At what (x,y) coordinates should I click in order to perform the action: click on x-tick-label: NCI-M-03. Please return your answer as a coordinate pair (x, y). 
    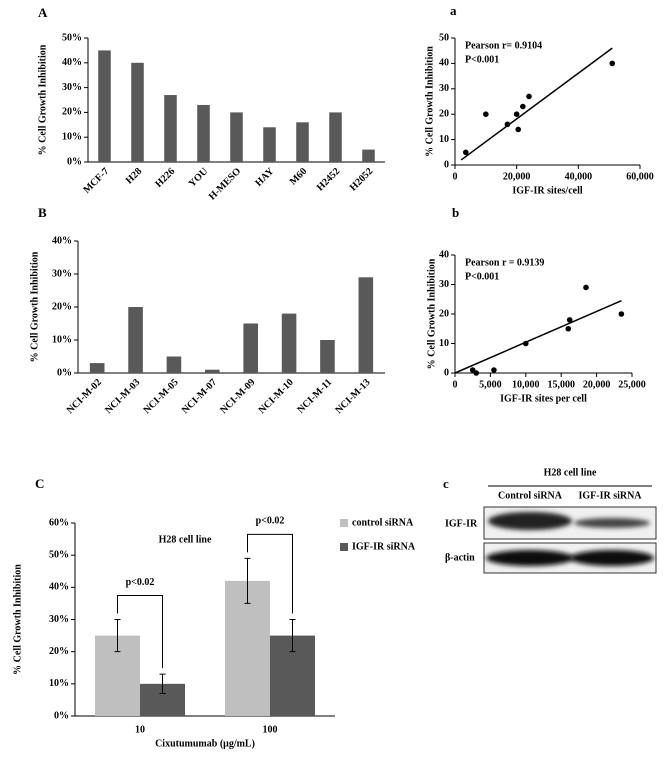
    Looking at the image, I should click on (122, 396).